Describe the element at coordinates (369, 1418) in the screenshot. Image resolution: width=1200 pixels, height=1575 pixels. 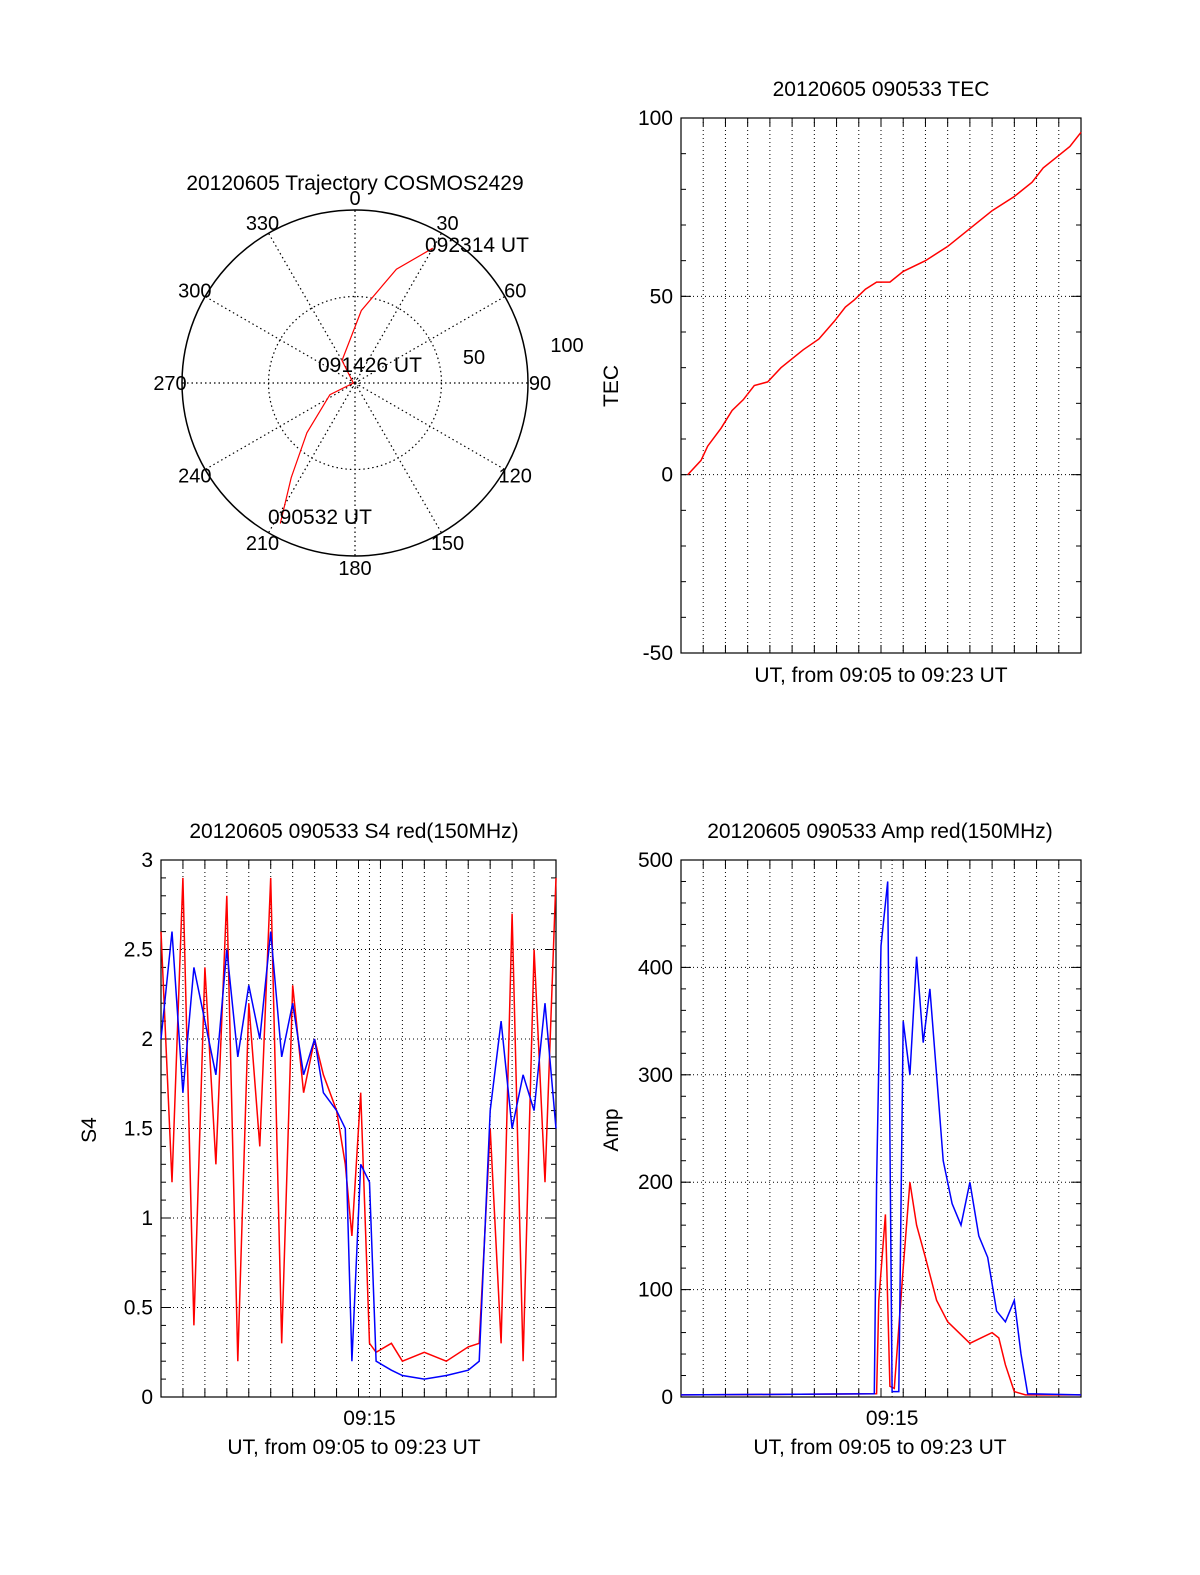
I see `s4-xtick-label: 09:15` at that location.